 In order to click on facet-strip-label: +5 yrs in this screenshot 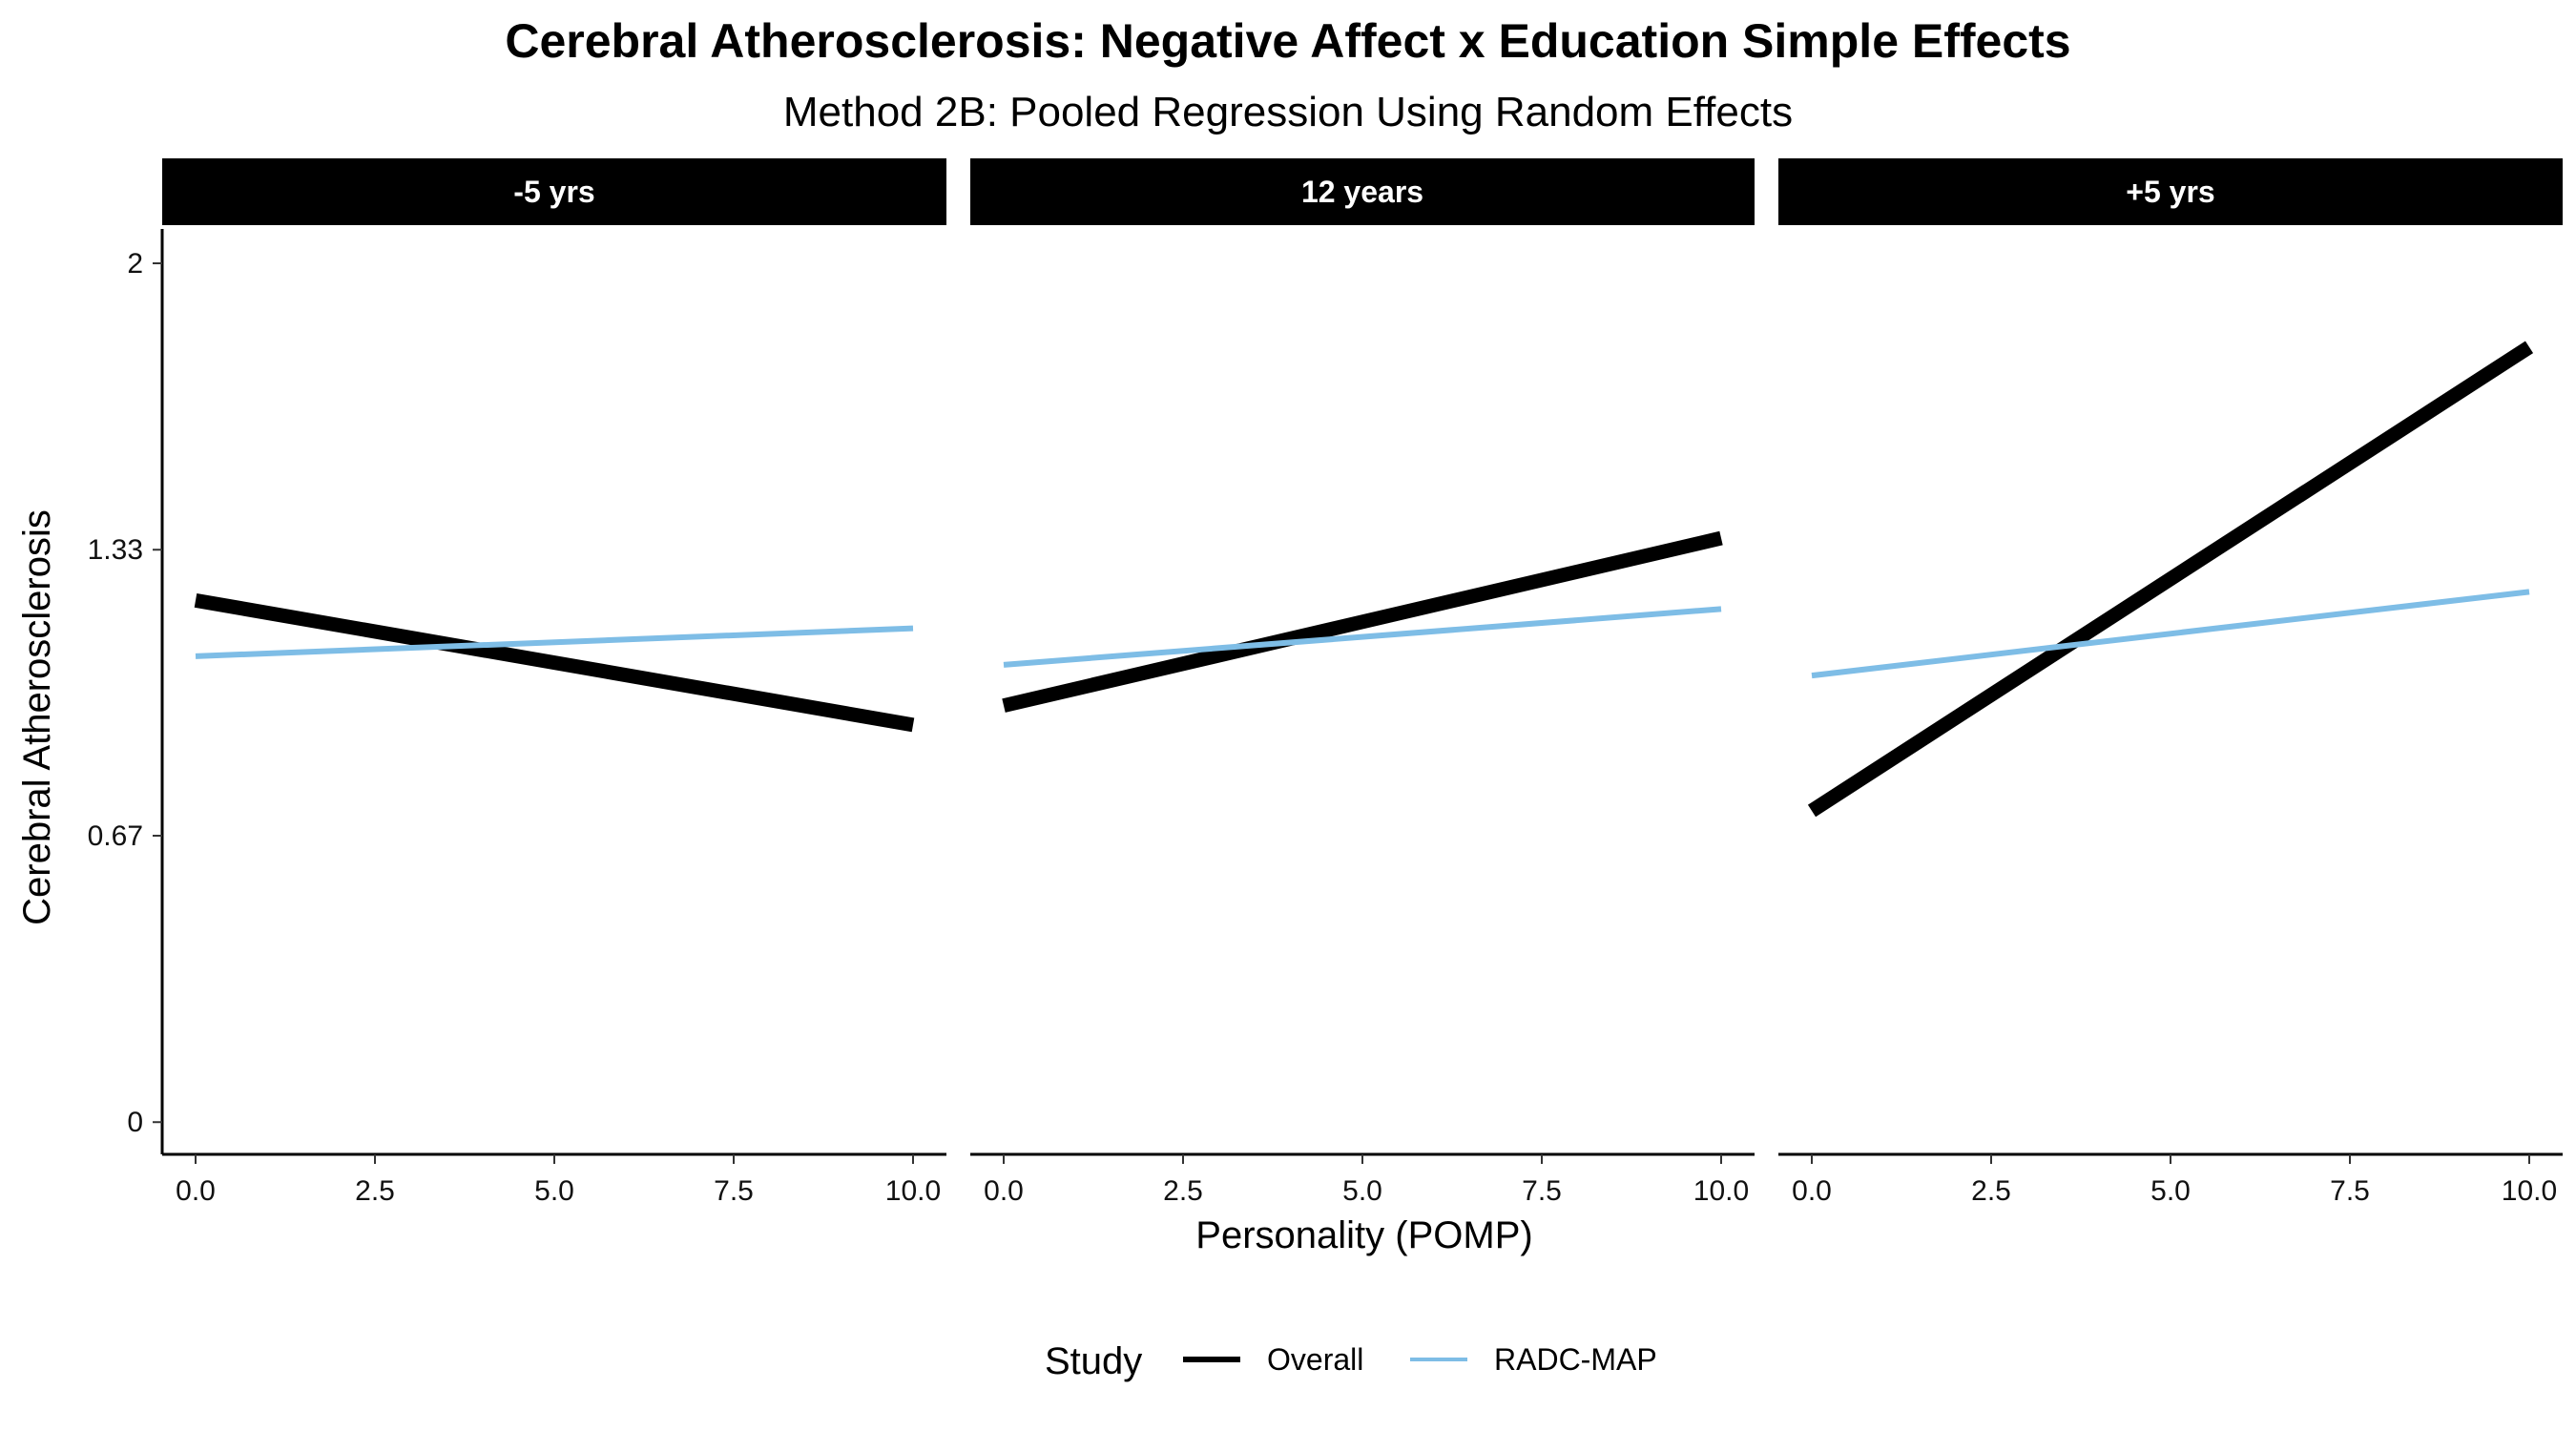, I will do `click(2170, 192)`.